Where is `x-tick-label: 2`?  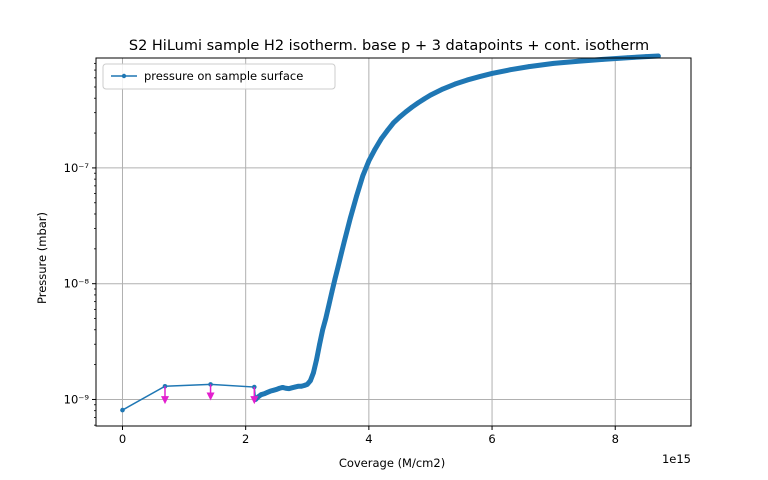 x-tick-label: 2 is located at coordinates (245, 439).